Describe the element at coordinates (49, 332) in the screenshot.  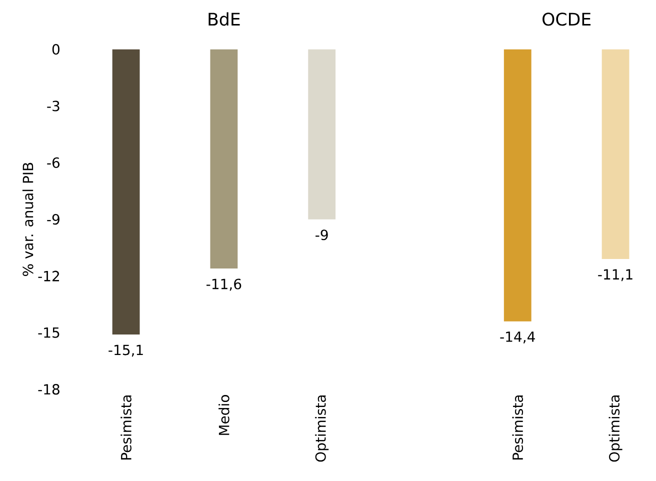
I see `y-tick-label: -15` at that location.